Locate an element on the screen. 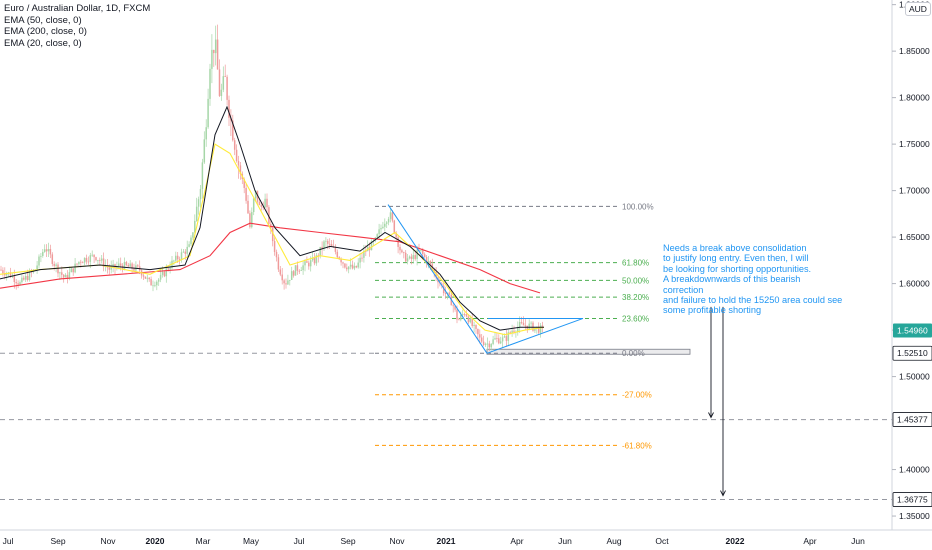  ema200-line is located at coordinates (270, 258).